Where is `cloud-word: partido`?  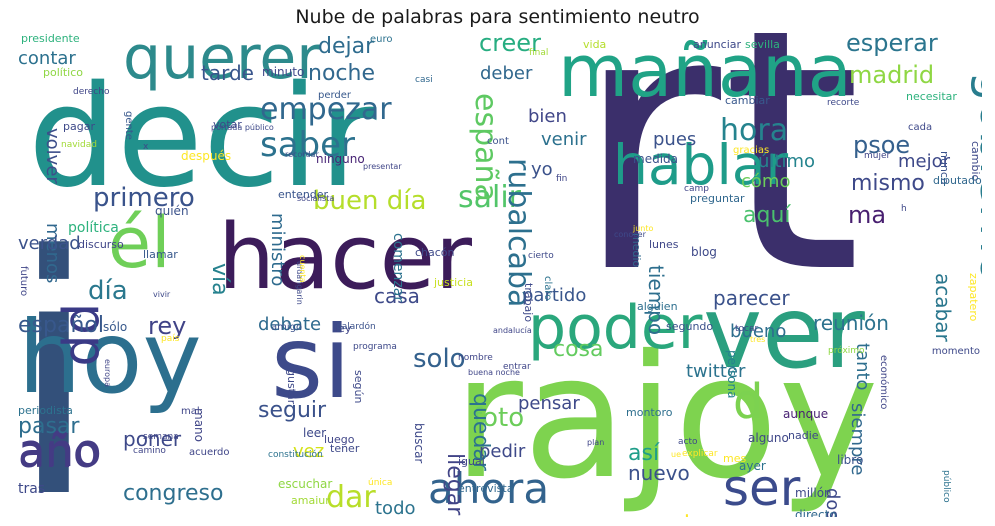
cloud-word: partido is located at coordinates (554, 295).